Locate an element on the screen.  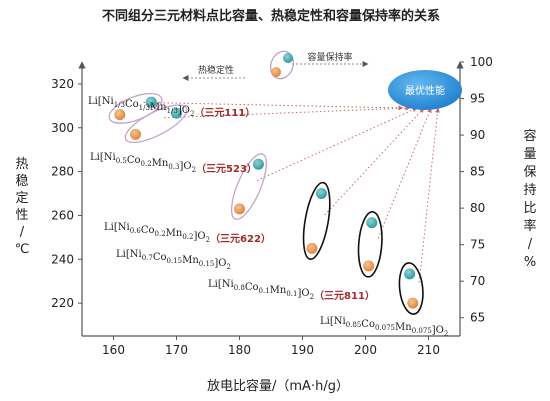
y-left-tick-label: 240 is located at coordinates (62, 259).